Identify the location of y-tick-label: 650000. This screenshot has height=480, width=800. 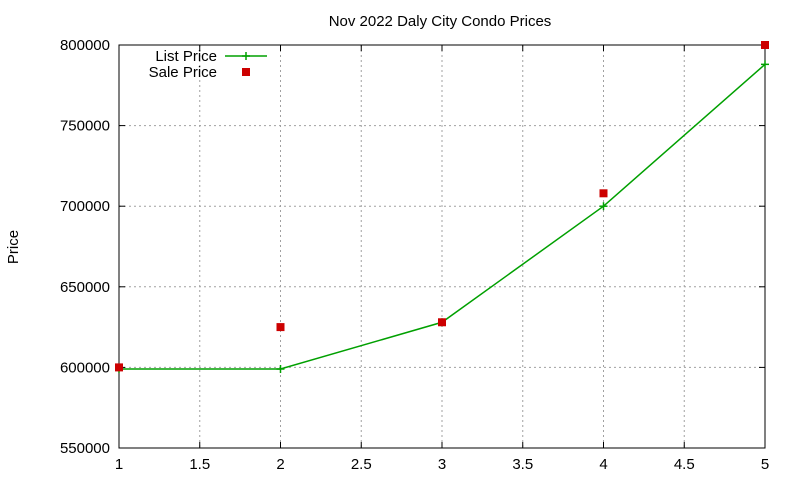
(85, 287).